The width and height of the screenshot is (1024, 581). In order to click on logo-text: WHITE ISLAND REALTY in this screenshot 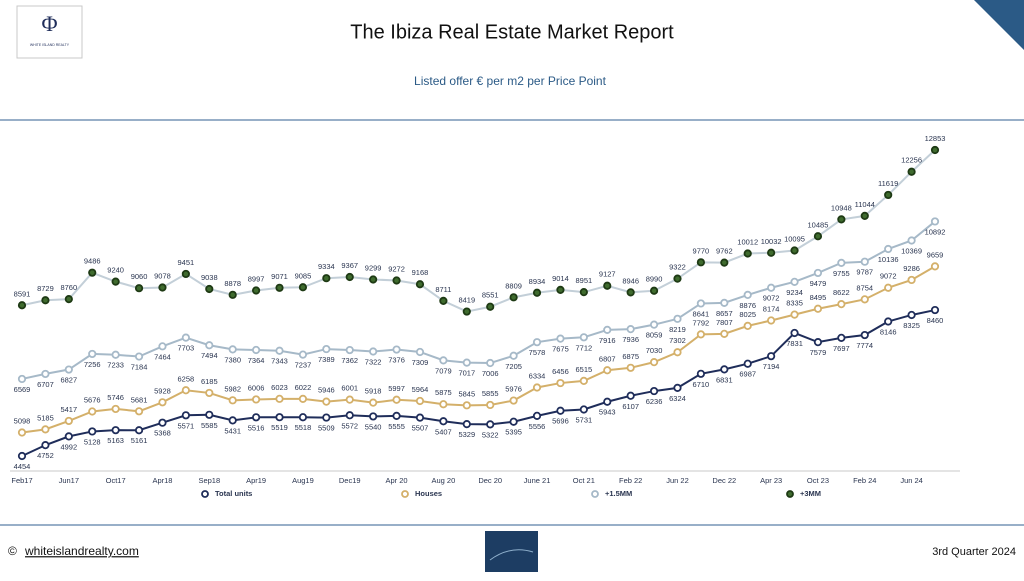, I will do `click(50, 45)`.